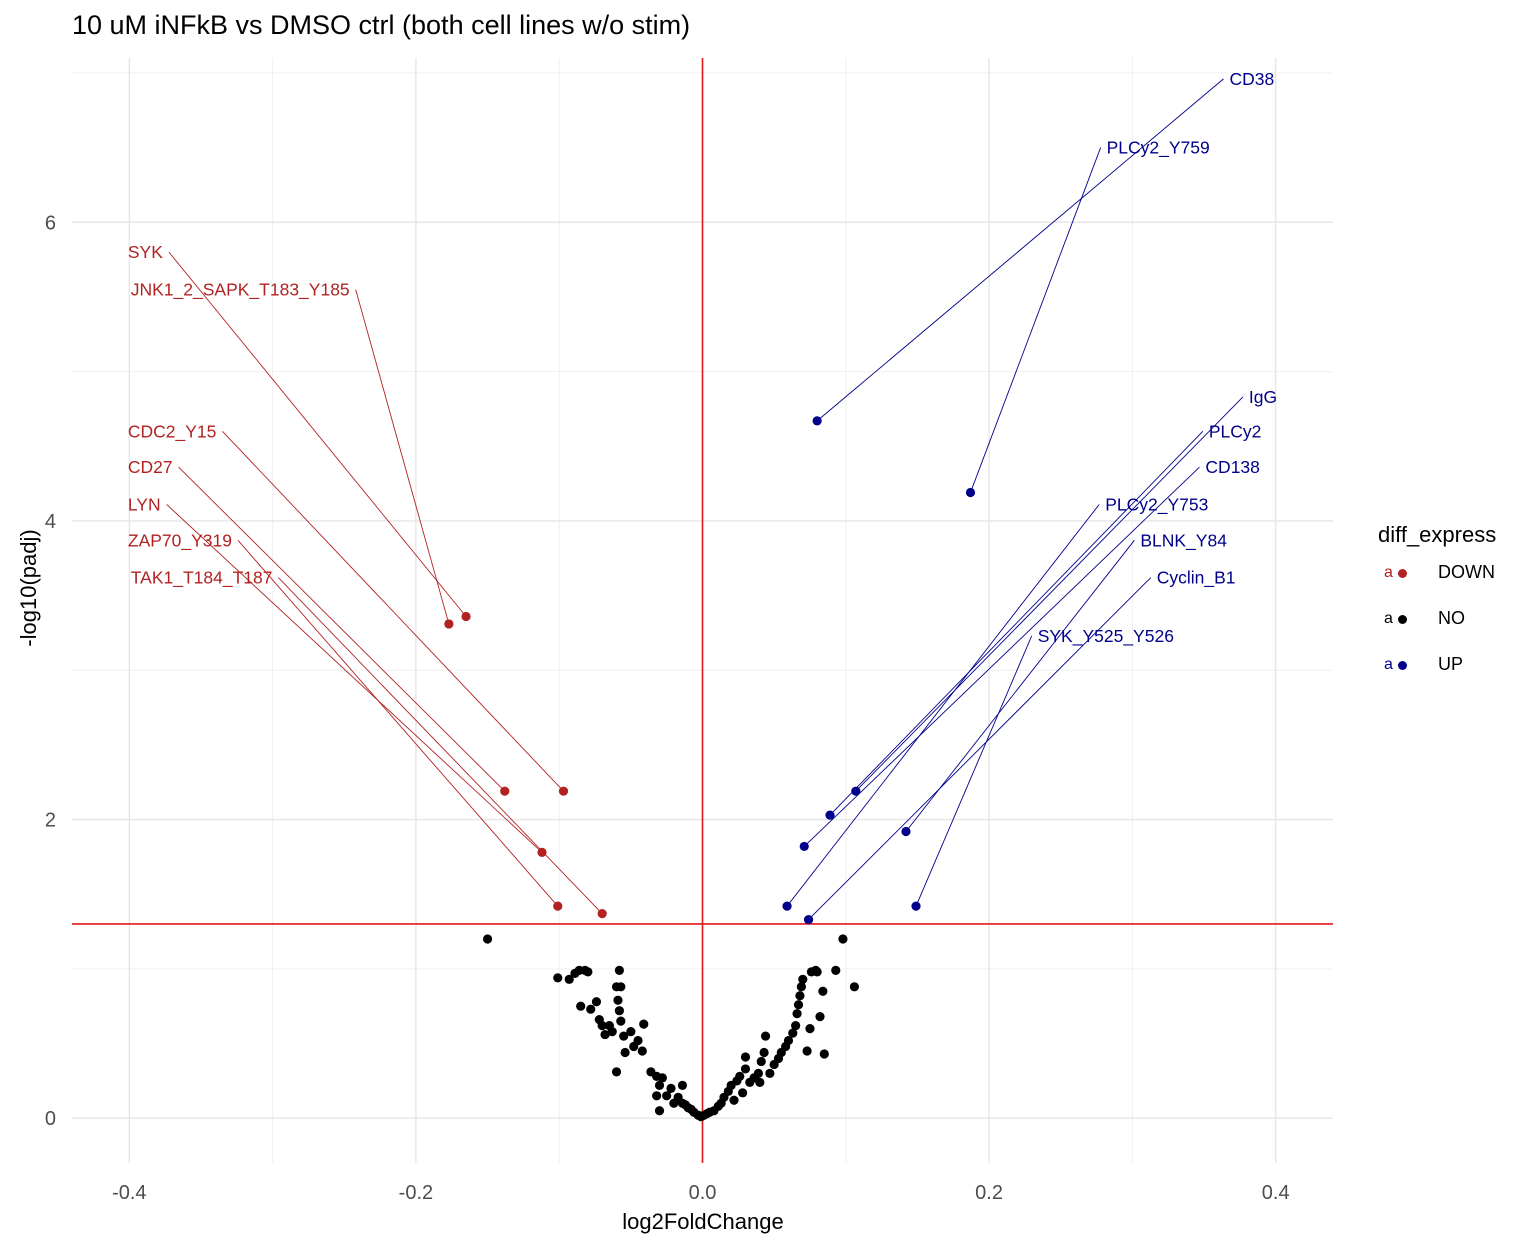  Describe the element at coordinates (50, 223) in the screenshot. I see `y-tick-label: 6` at that location.